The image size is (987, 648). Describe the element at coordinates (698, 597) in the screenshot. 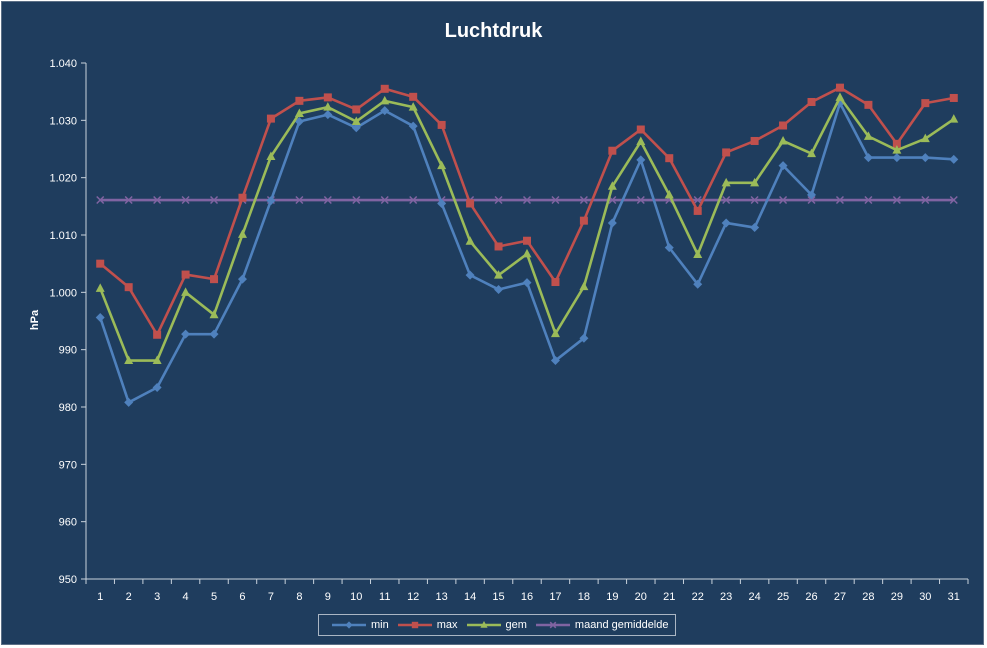

I see `x-tick-label: 22` at that location.